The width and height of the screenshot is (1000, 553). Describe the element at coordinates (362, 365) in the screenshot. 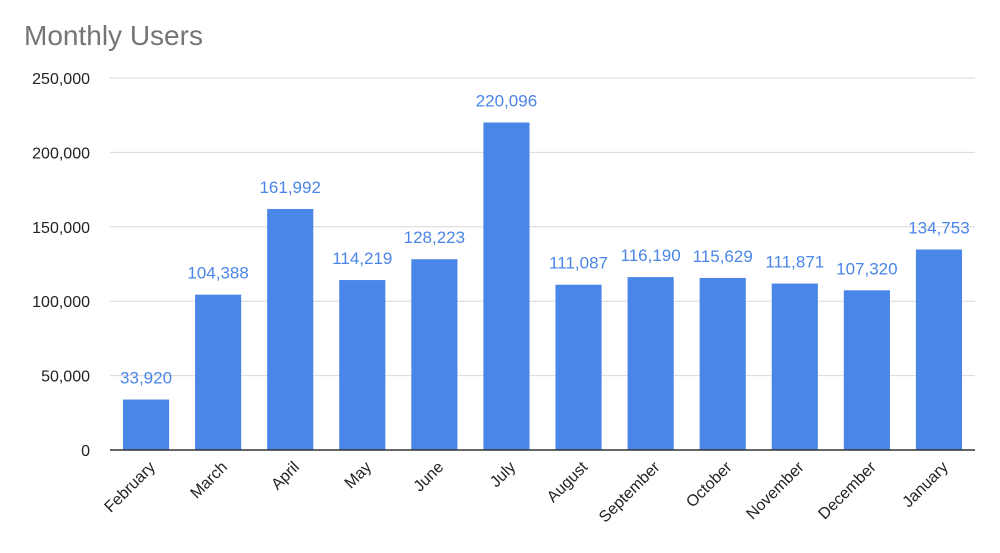

I see `bar-may` at that location.